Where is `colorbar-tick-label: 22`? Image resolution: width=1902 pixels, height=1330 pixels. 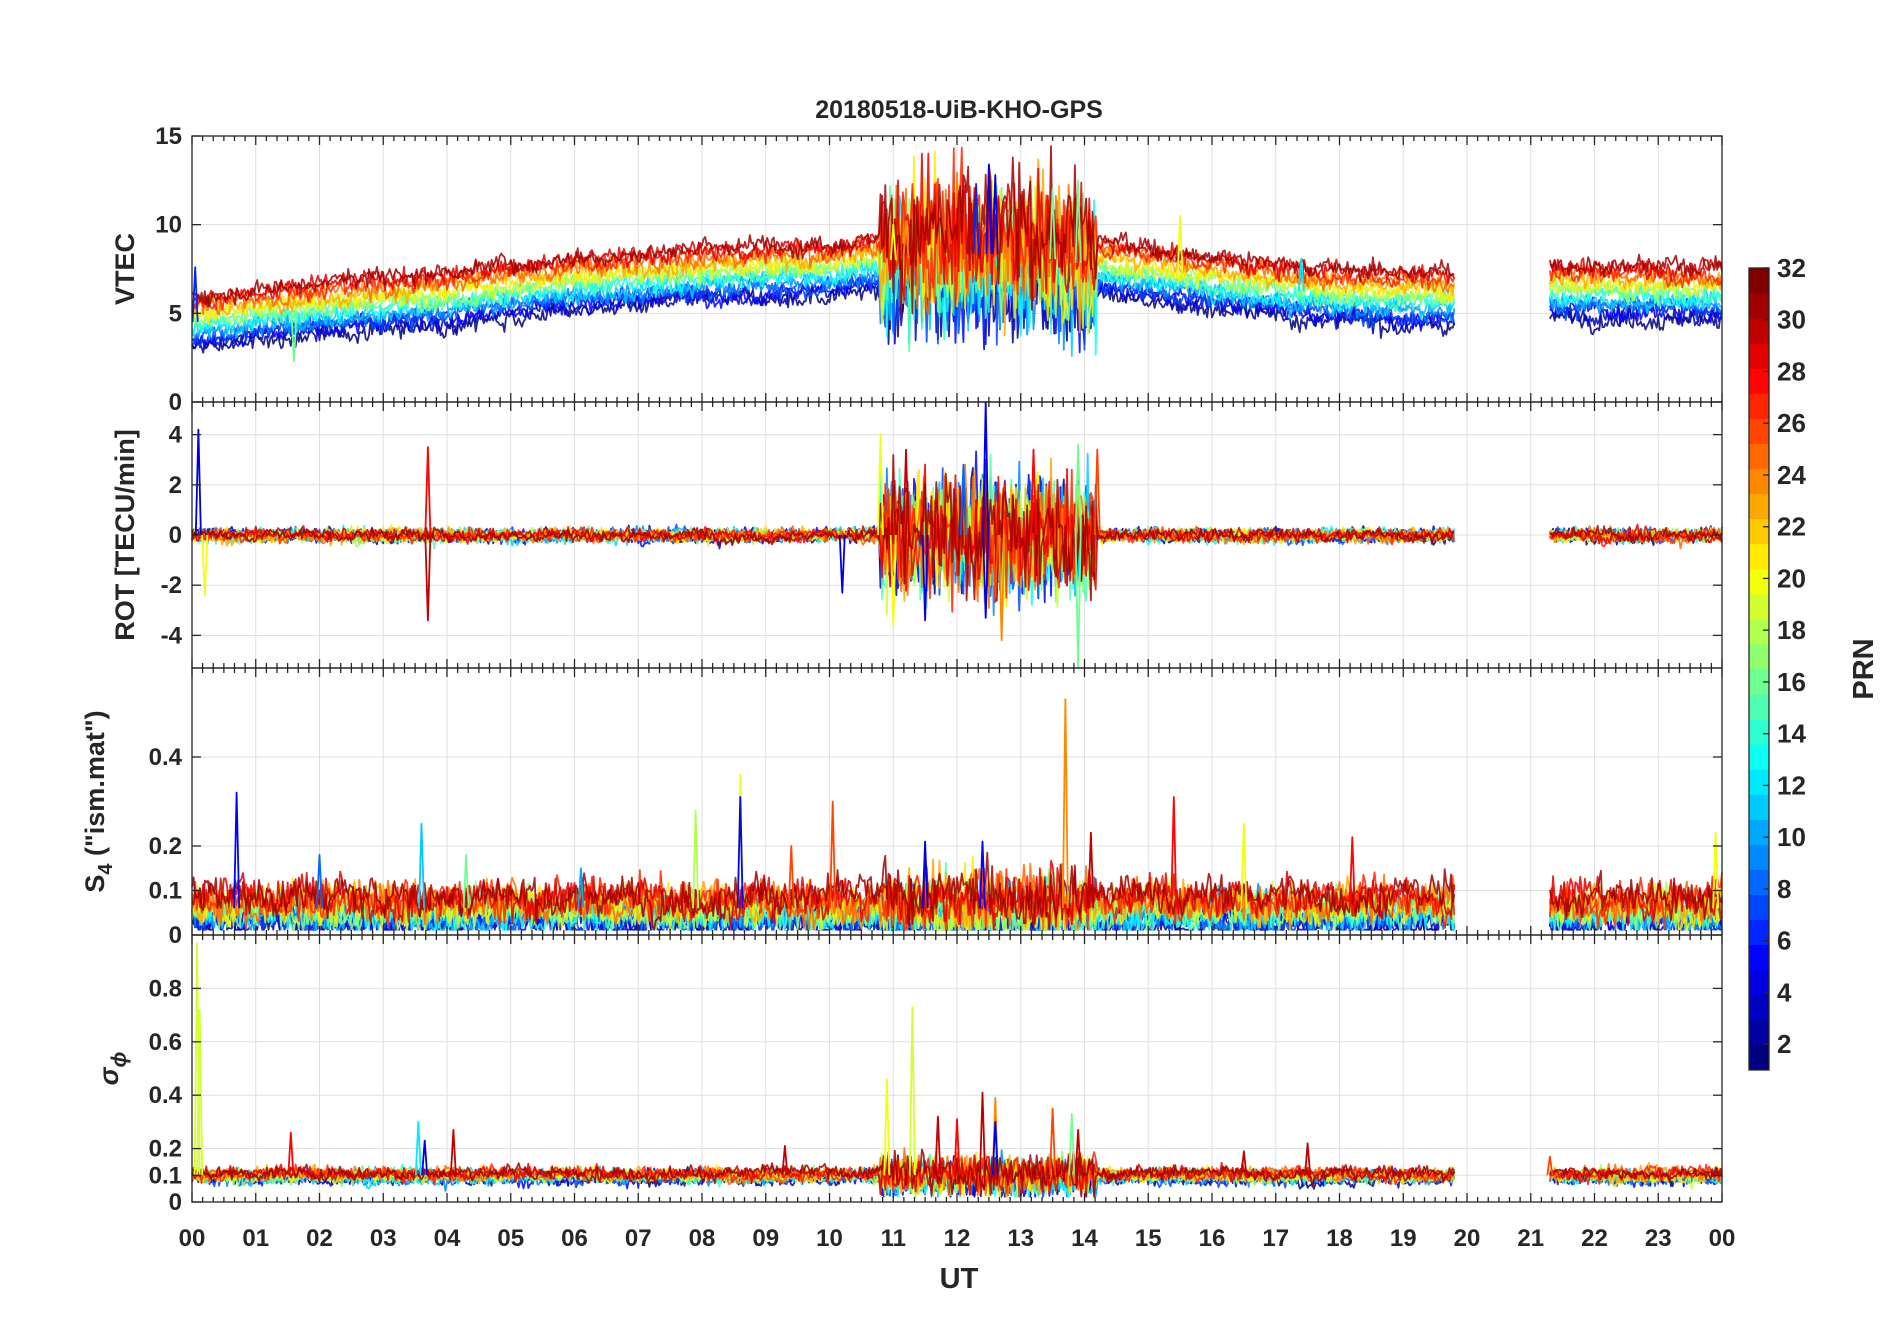 colorbar-tick-label: 22 is located at coordinates (1791, 527).